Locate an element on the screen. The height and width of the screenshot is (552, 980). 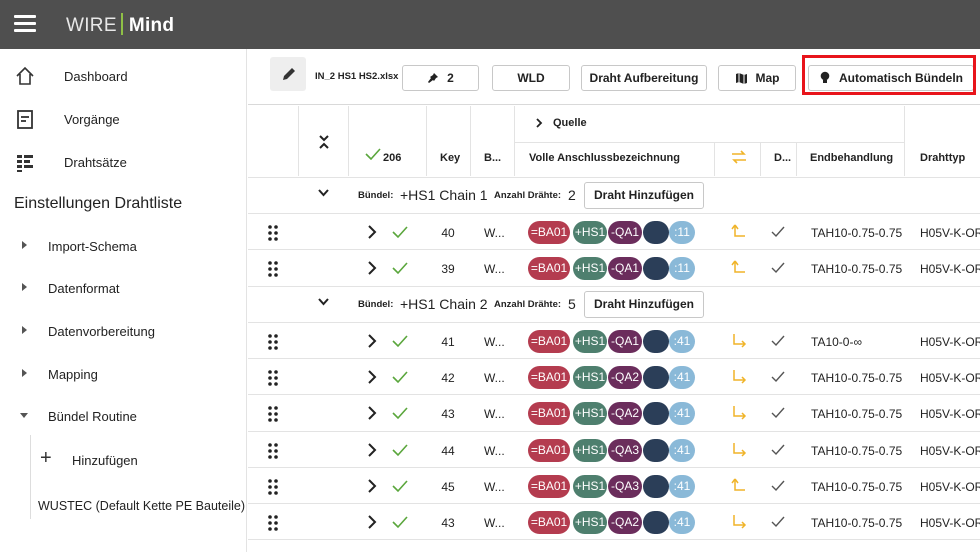
nav-drahtsaetze: Drahtsätze is located at coordinates (123, 163).